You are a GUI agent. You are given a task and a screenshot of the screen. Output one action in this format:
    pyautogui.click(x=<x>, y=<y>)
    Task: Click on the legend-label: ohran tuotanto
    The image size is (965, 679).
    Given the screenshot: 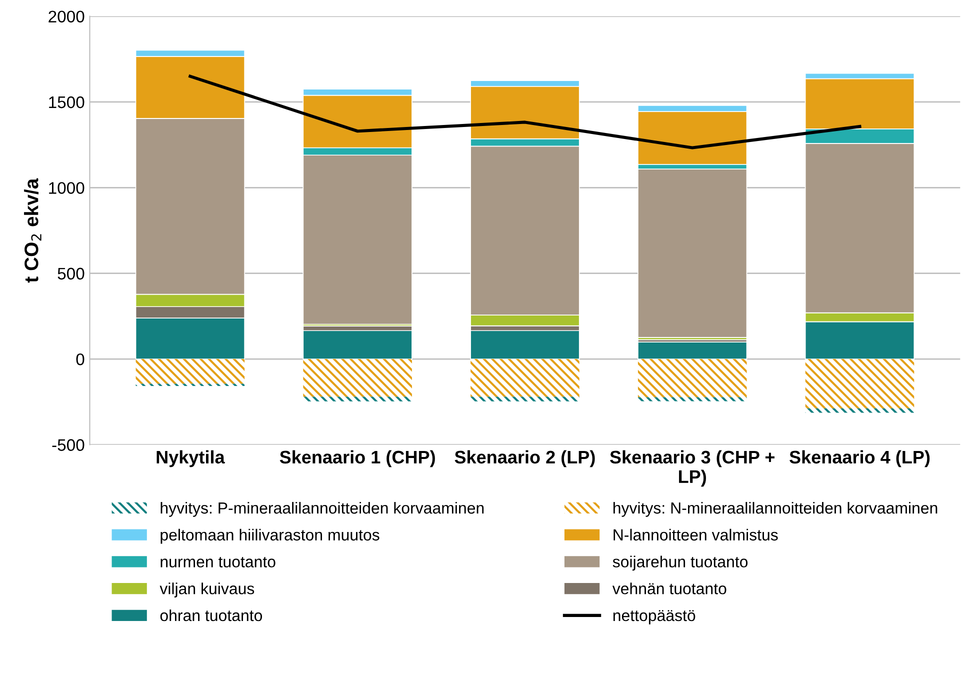 What is the action you would take?
    pyautogui.click(x=211, y=615)
    